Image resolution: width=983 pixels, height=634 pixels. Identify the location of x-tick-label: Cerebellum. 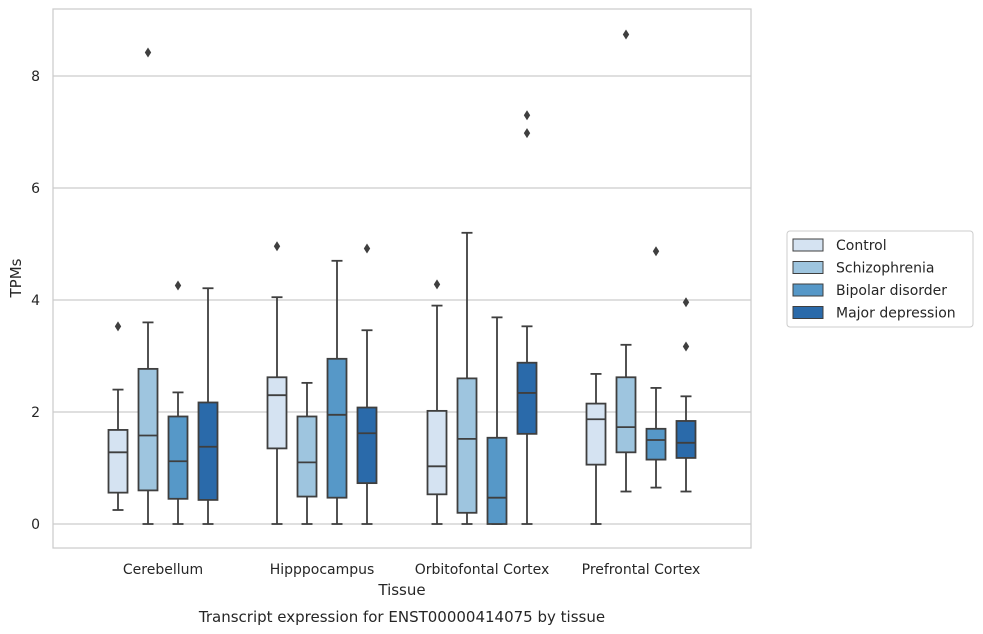
(163, 570).